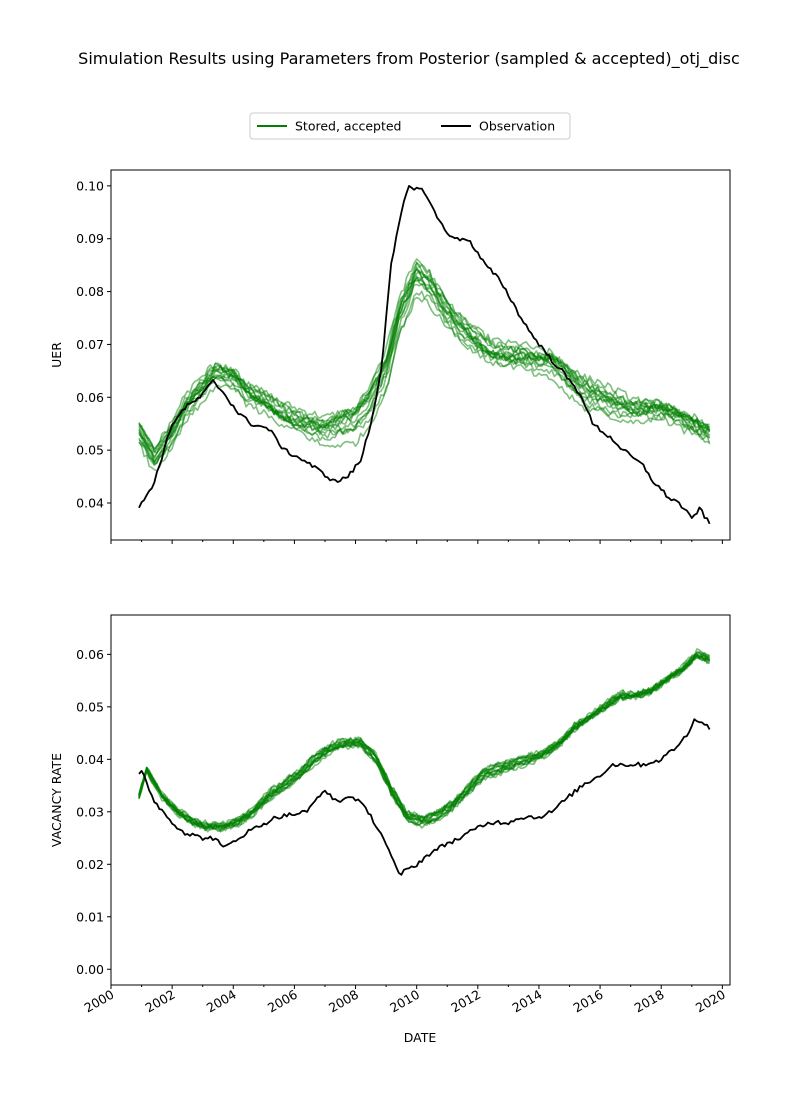 The height and width of the screenshot is (1095, 803). What do you see at coordinates (348, 126) in the screenshot?
I see `legend-label-stored-accepted: Stored, accepted` at bounding box center [348, 126].